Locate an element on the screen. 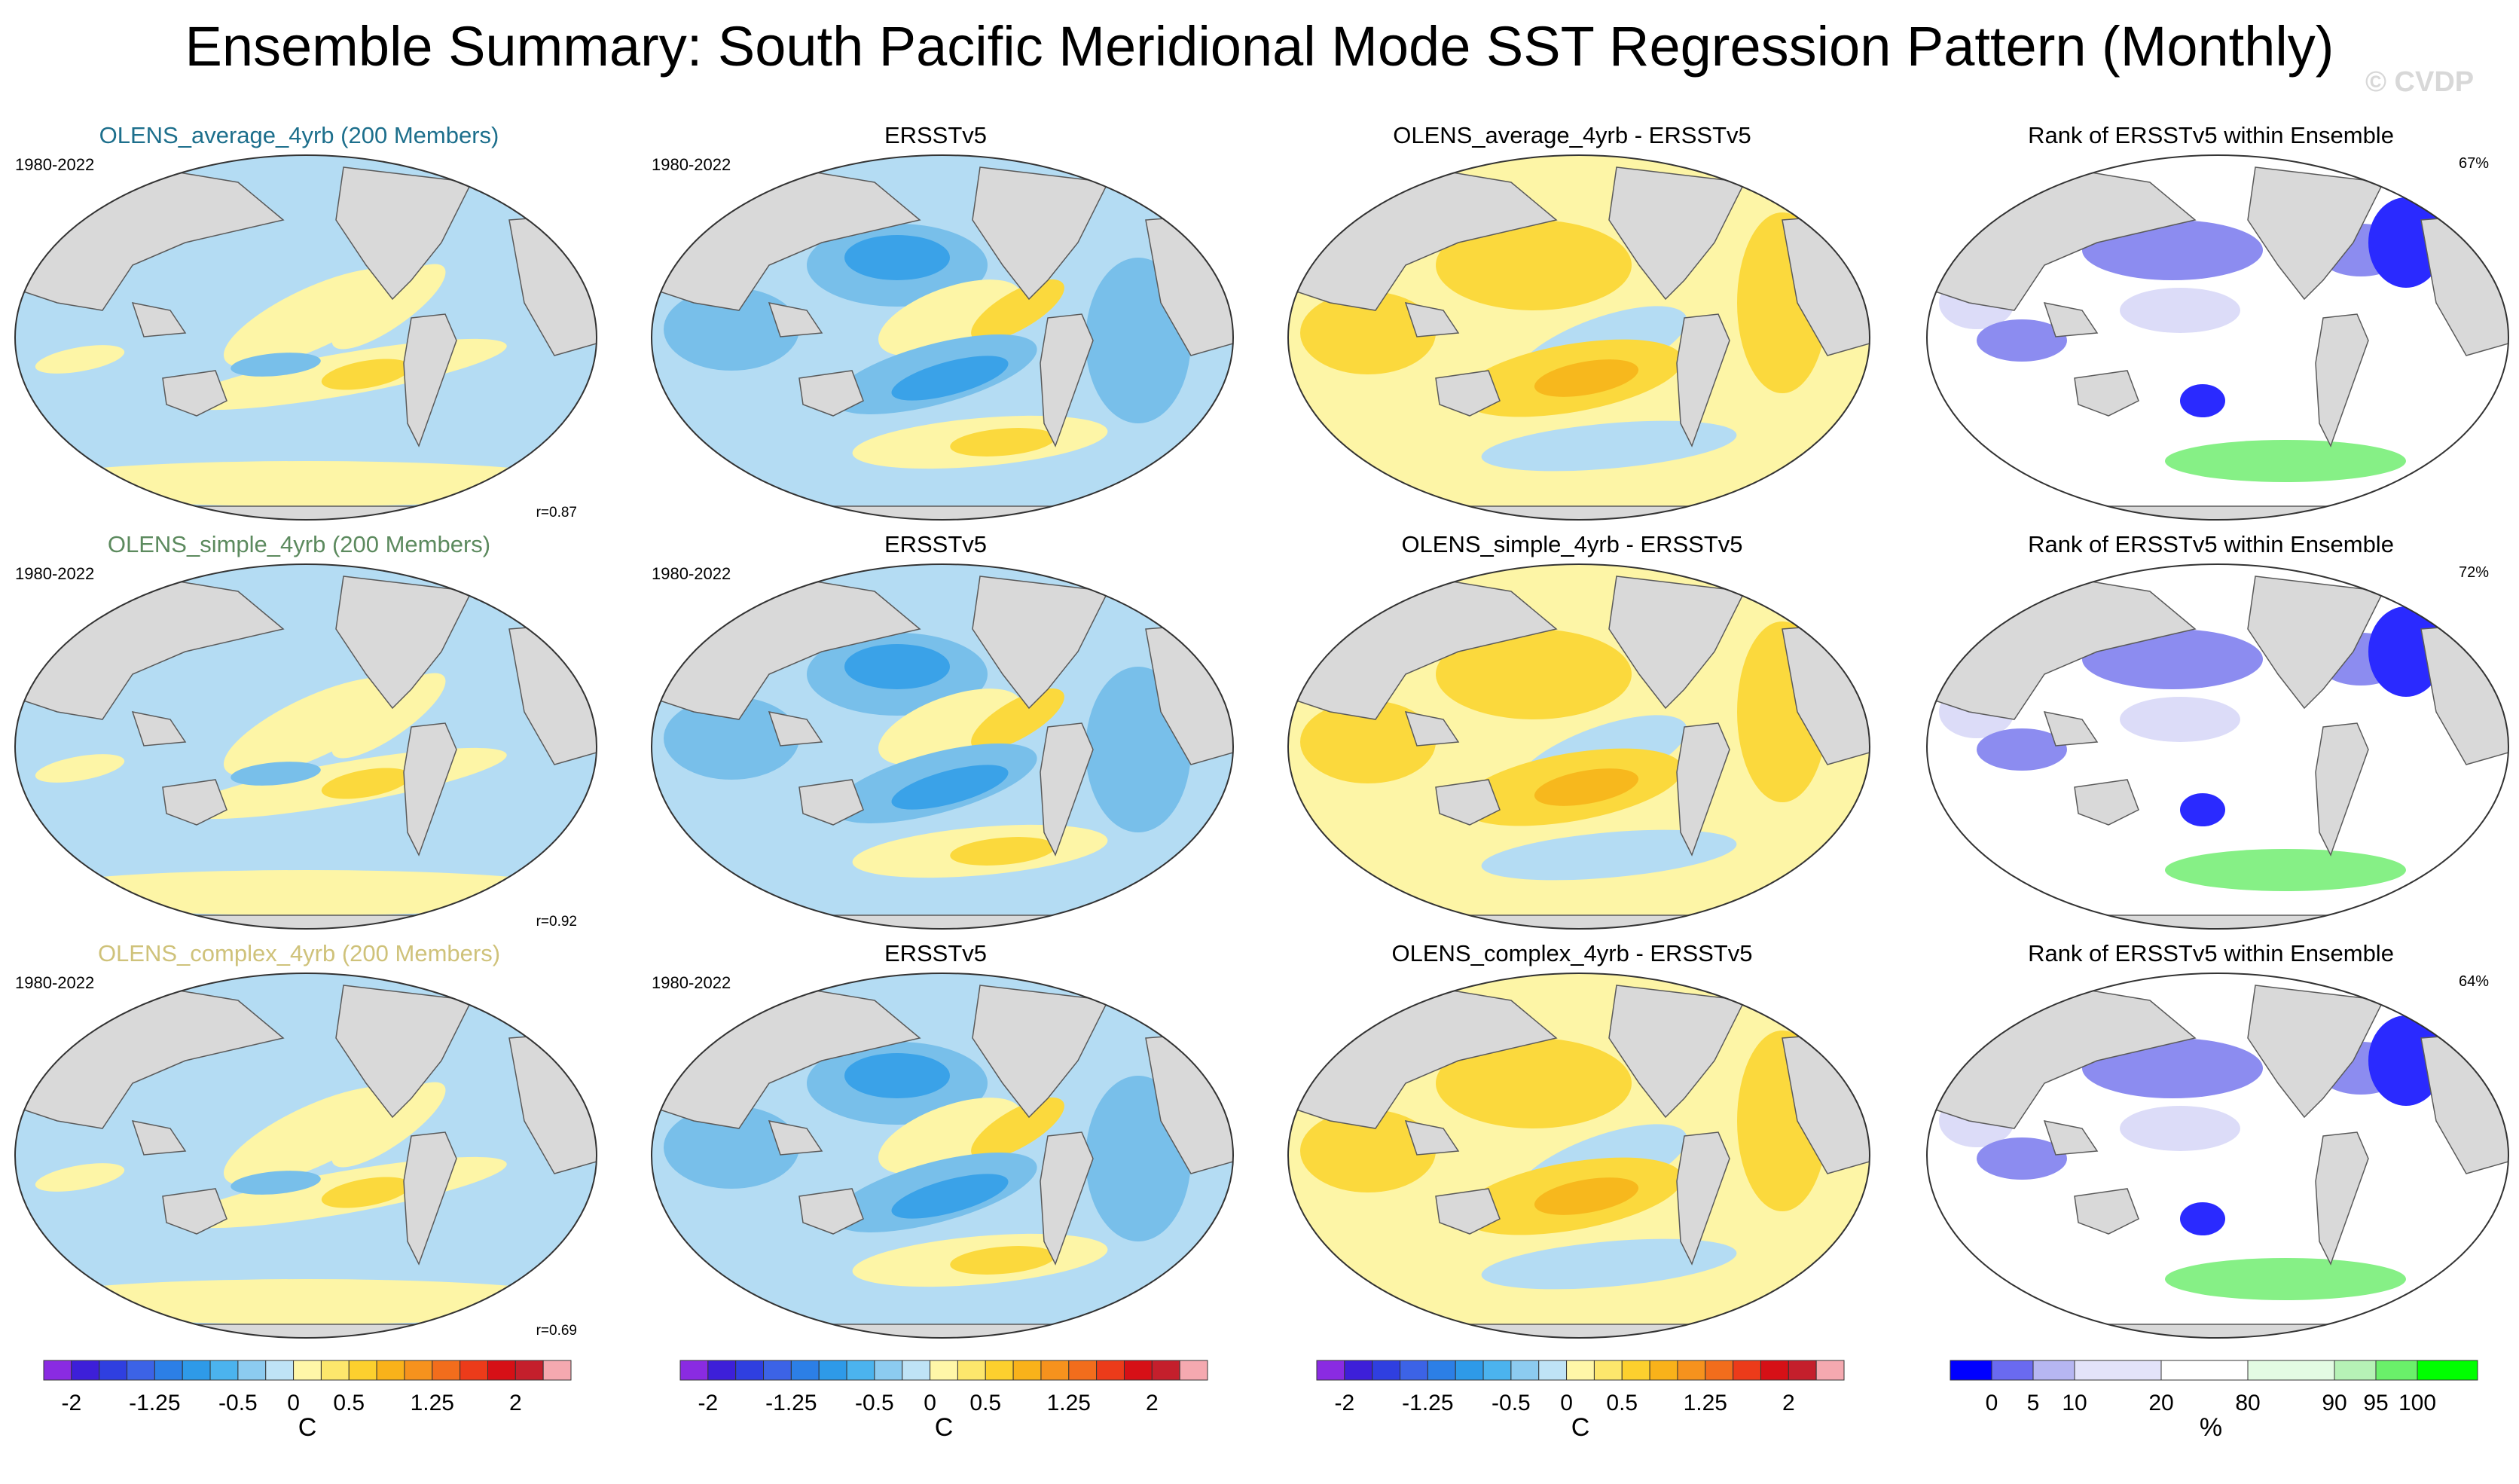  rank-percent-label: 72% is located at coordinates (2473, 572).